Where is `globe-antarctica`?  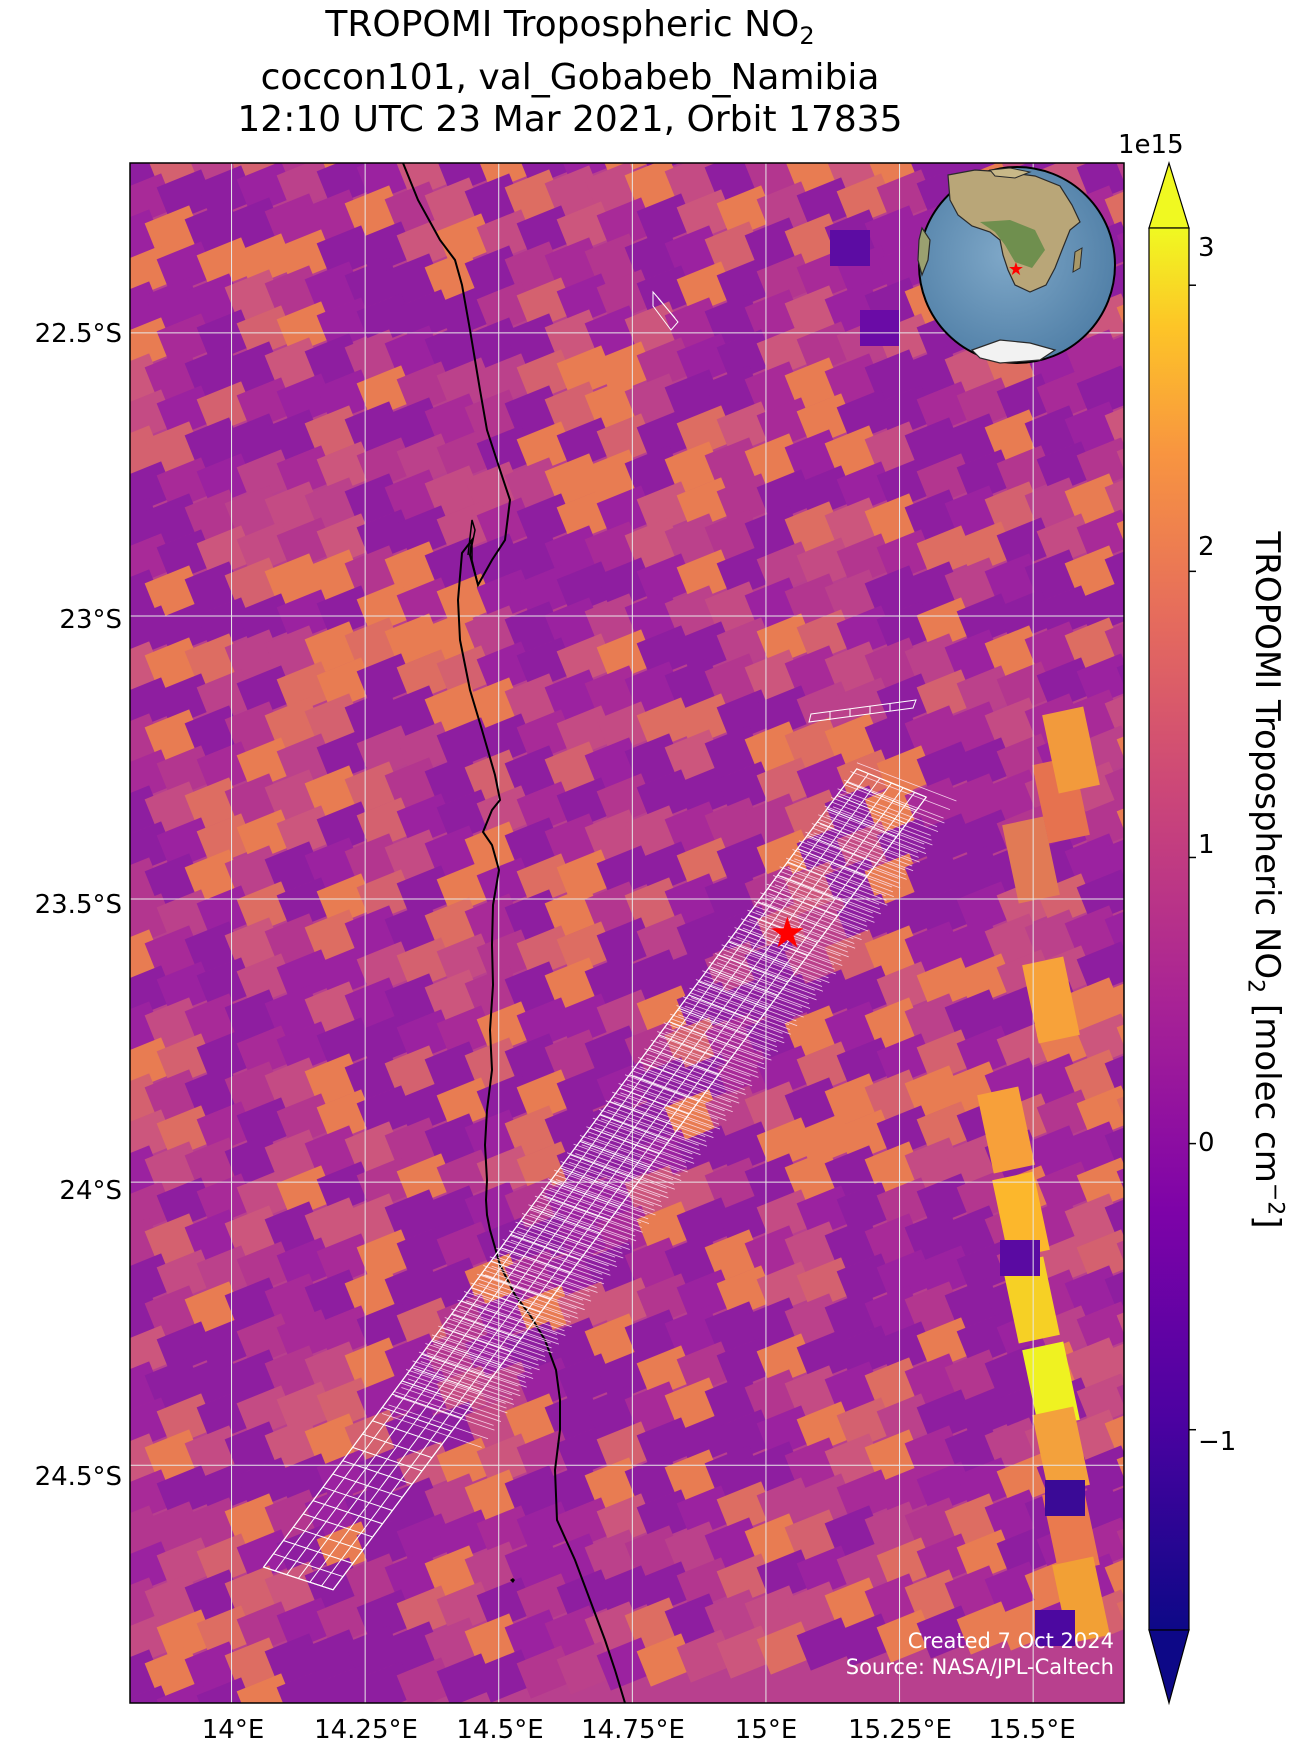 globe-antarctica is located at coordinates (1013, 351).